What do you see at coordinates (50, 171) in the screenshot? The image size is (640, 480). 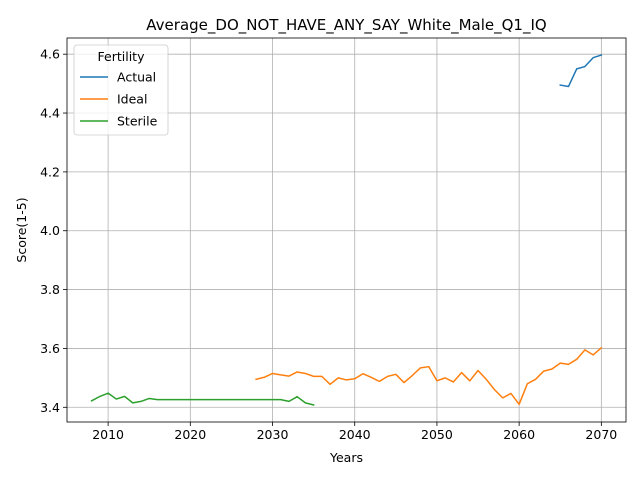 I see `y-tick-label: 4.2` at bounding box center [50, 171].